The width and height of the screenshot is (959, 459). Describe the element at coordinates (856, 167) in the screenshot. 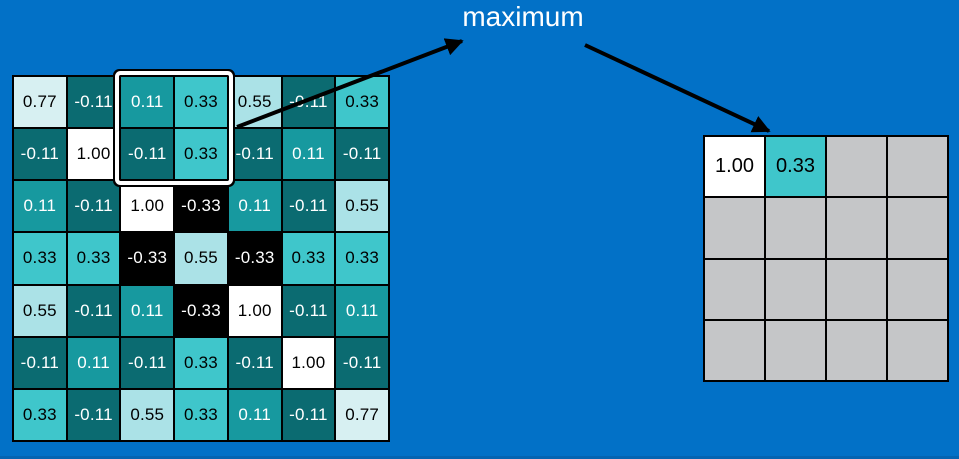

I see `output-cell-r0c2` at that location.